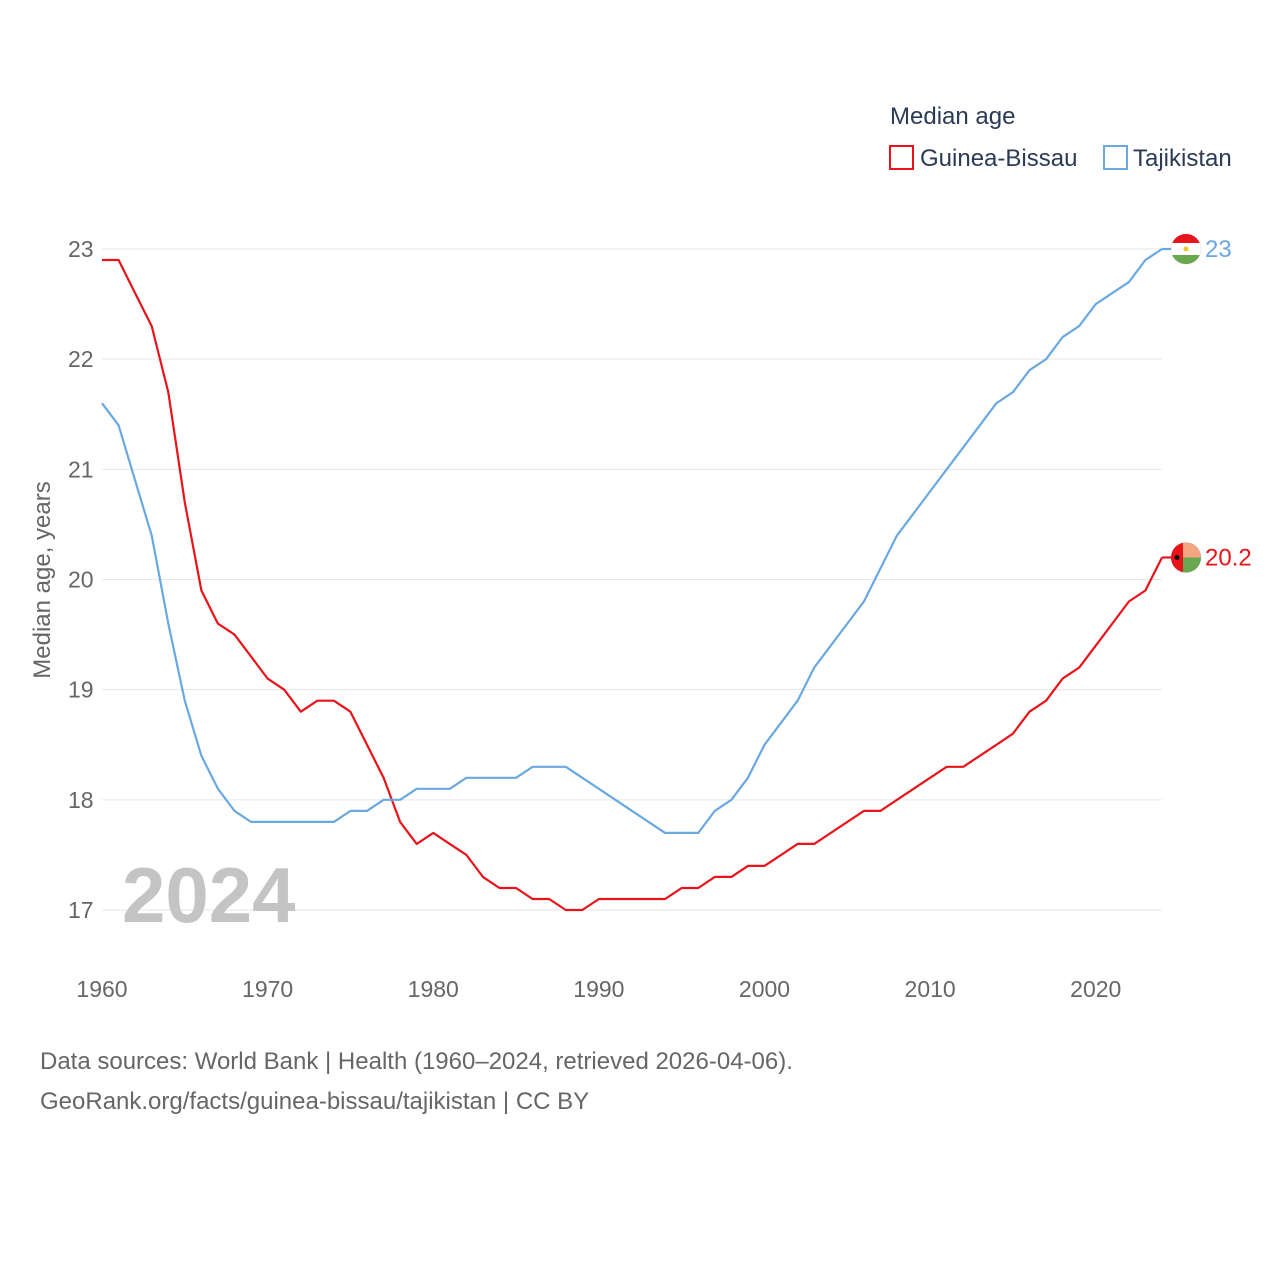  Describe the element at coordinates (1186, 557) in the screenshot. I see `guinea-bissau-flag-icon` at that location.